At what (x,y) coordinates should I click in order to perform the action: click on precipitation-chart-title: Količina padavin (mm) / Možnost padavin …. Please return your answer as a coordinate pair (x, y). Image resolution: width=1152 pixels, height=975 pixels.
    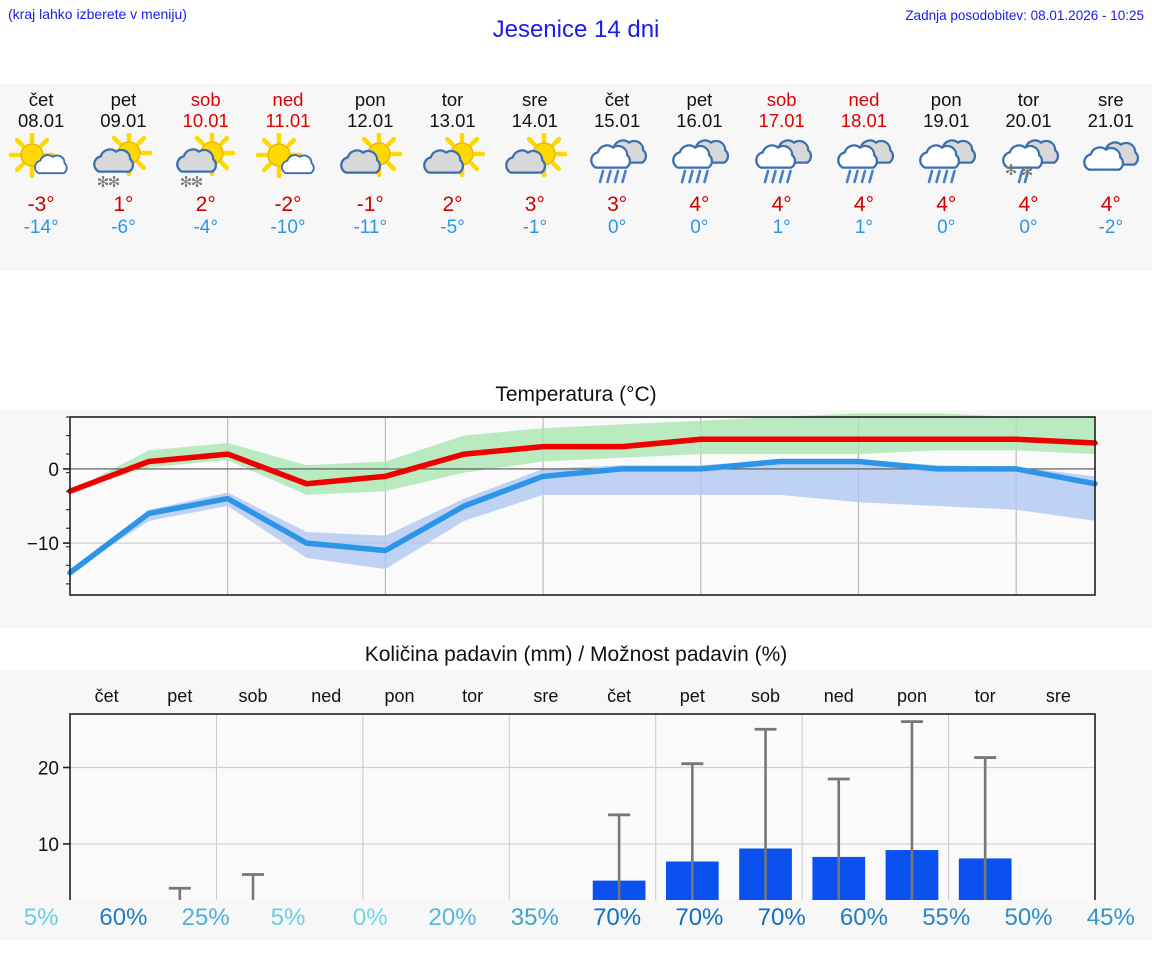
    Looking at the image, I should click on (576, 655).